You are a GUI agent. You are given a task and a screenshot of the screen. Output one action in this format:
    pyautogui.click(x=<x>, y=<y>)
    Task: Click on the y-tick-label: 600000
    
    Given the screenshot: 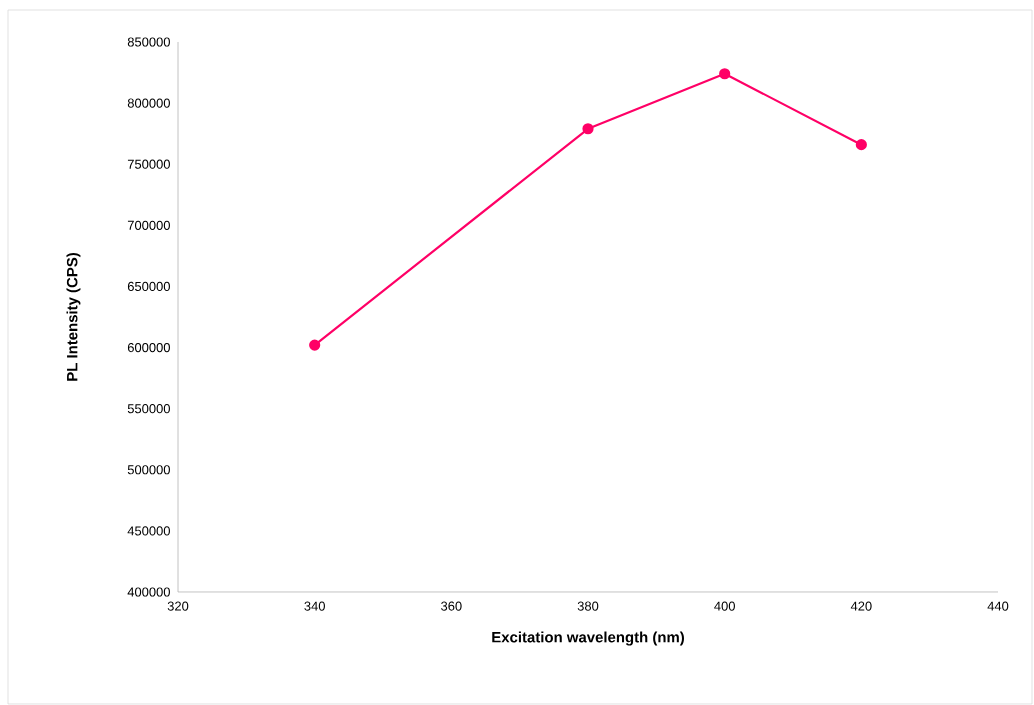 What is the action you would take?
    pyautogui.click(x=148, y=347)
    